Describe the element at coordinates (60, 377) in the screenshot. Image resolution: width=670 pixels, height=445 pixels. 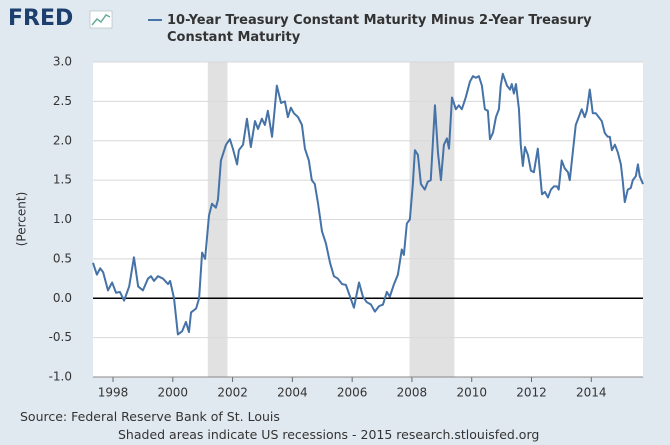
I see `y-tick-label: -1.0` at that location.